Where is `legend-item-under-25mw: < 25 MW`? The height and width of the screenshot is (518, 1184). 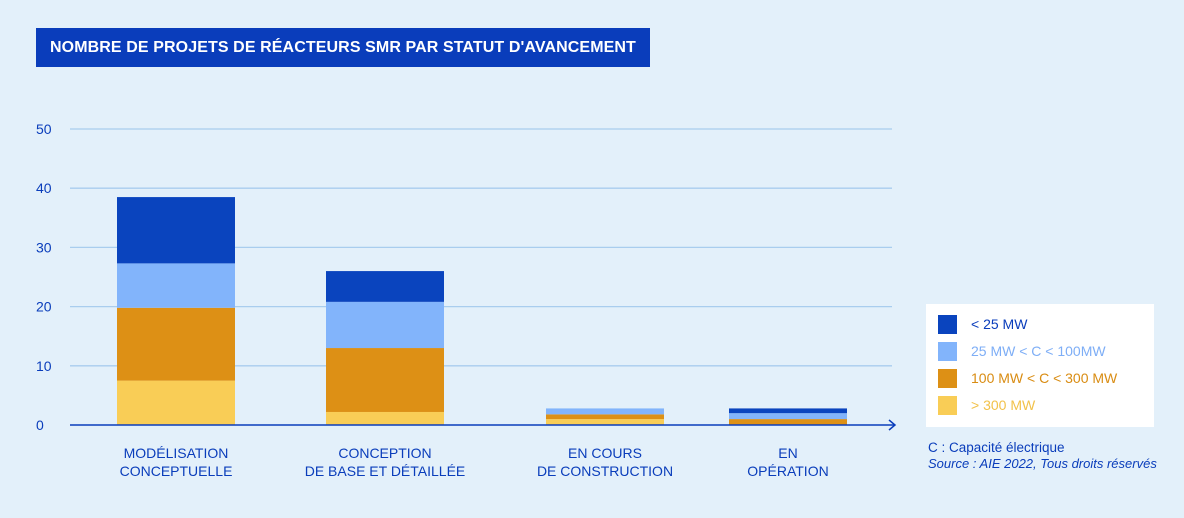
legend-item-under-25mw: < 25 MW is located at coordinates (982, 324).